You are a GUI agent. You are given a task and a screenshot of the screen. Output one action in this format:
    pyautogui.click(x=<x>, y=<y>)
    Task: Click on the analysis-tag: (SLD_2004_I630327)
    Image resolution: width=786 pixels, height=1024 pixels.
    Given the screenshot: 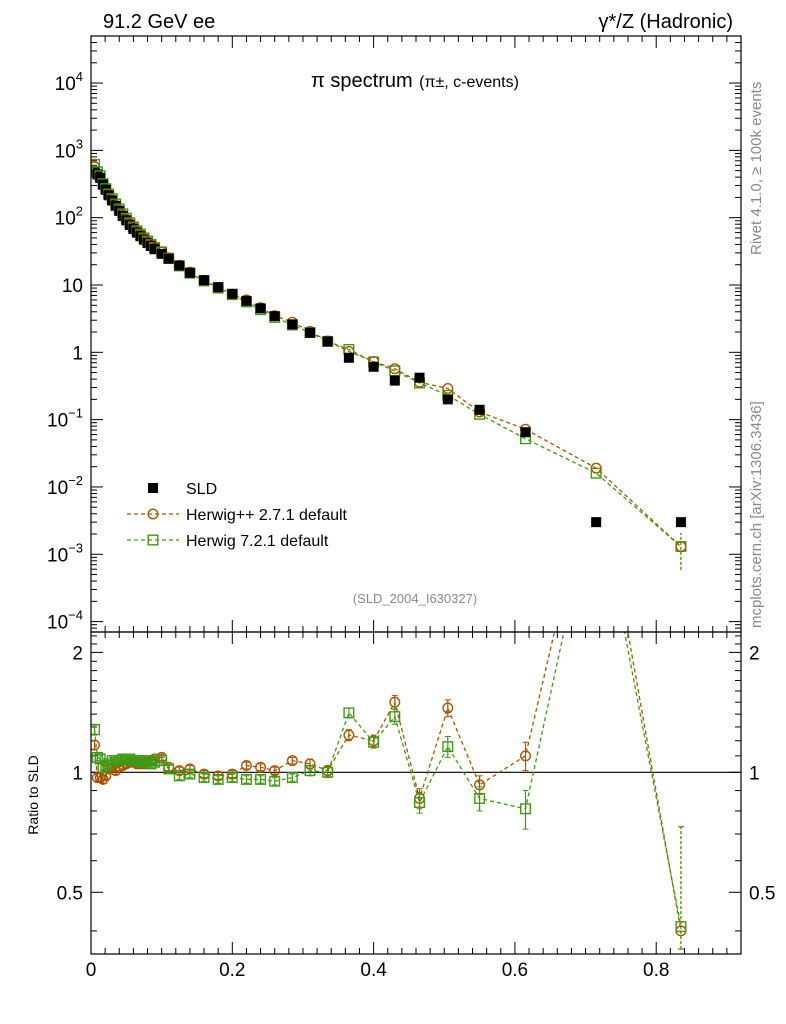 What is the action you would take?
    pyautogui.click(x=415, y=598)
    